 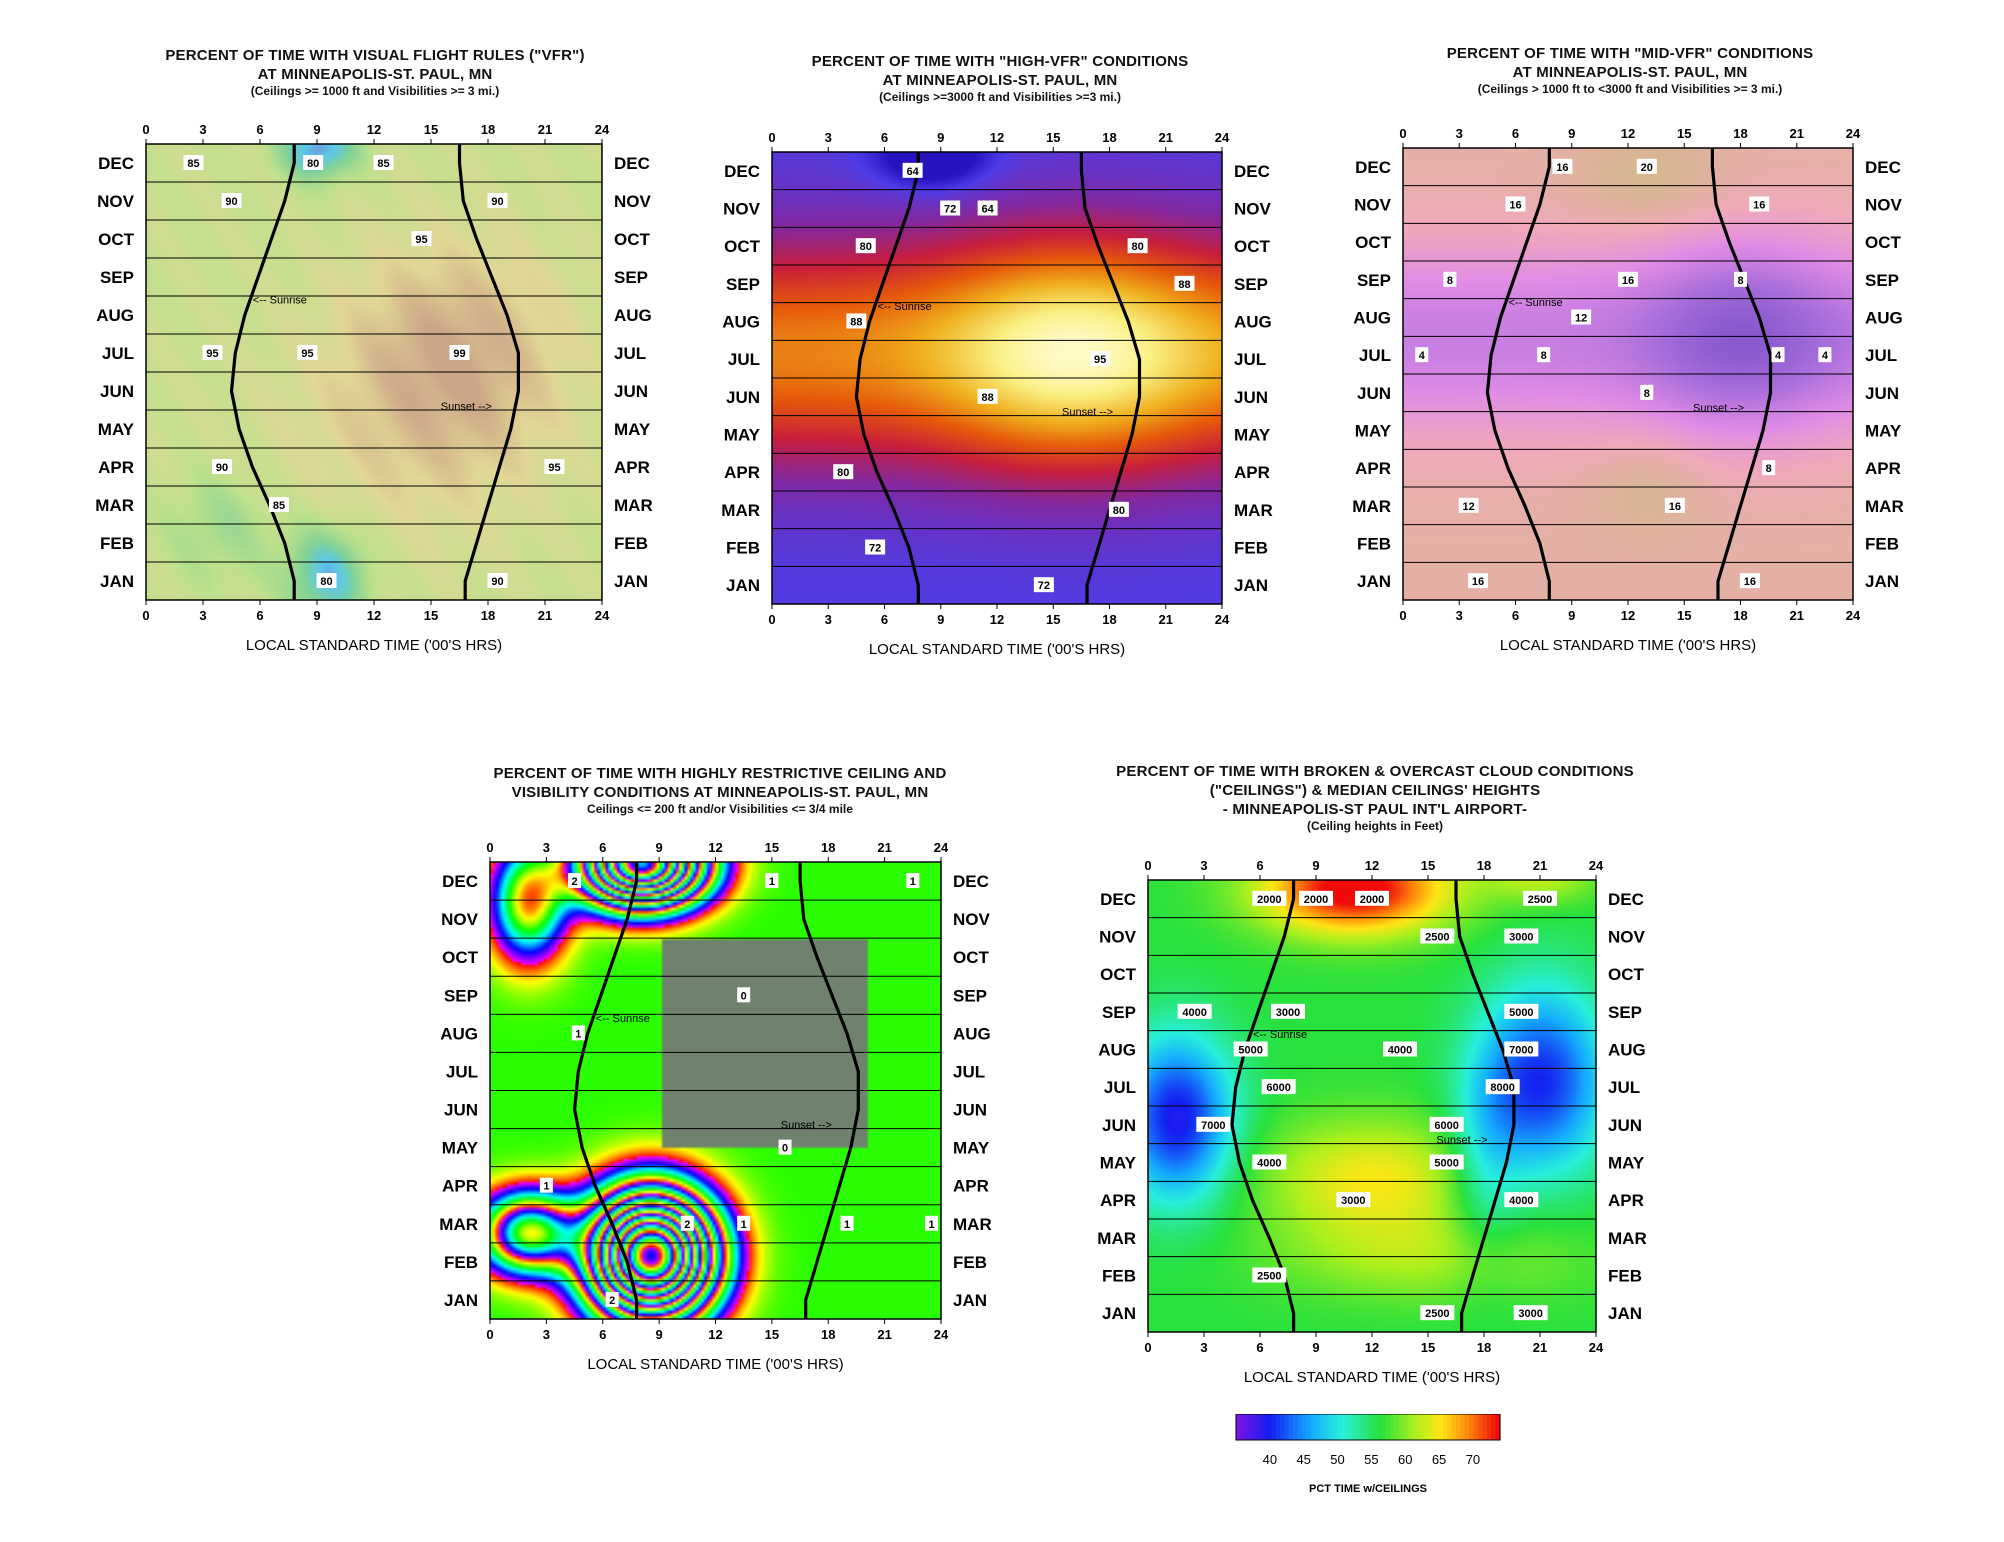 What do you see at coordinates (1825, 356) in the screenshot?
I see `contour-label: 4` at bounding box center [1825, 356].